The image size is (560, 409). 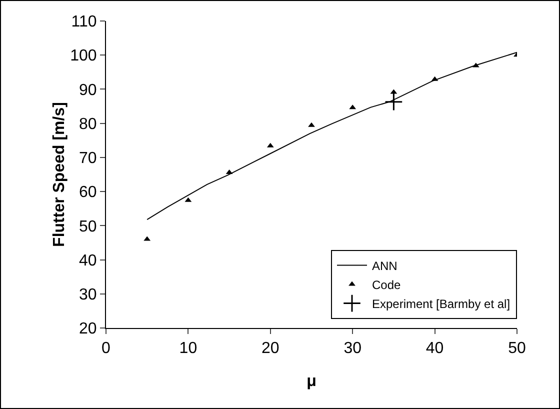 I want to click on y-tick-label: 70, so click(x=88, y=159).